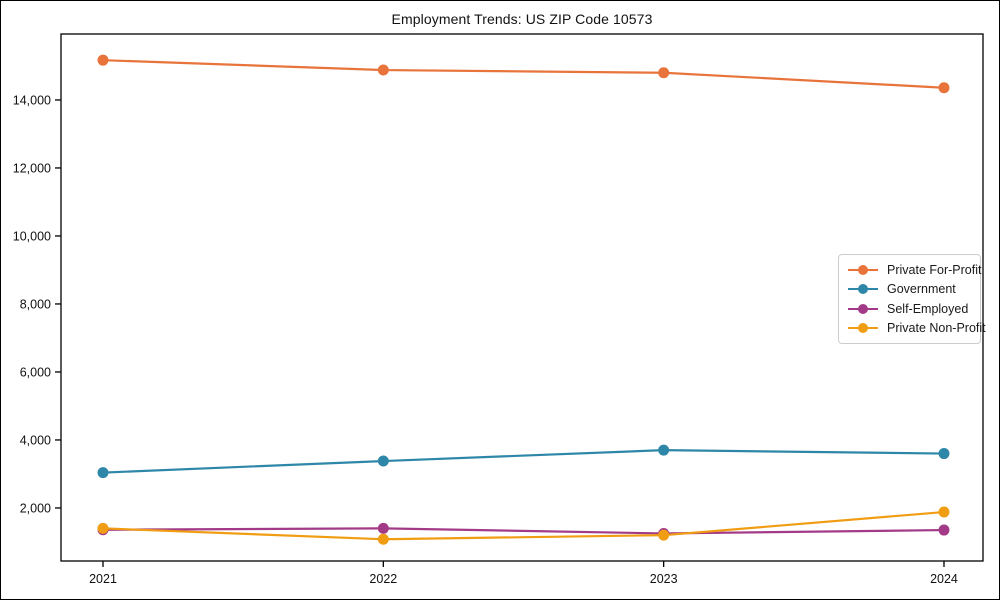  I want to click on x-tick-label: 2022, so click(383, 579).